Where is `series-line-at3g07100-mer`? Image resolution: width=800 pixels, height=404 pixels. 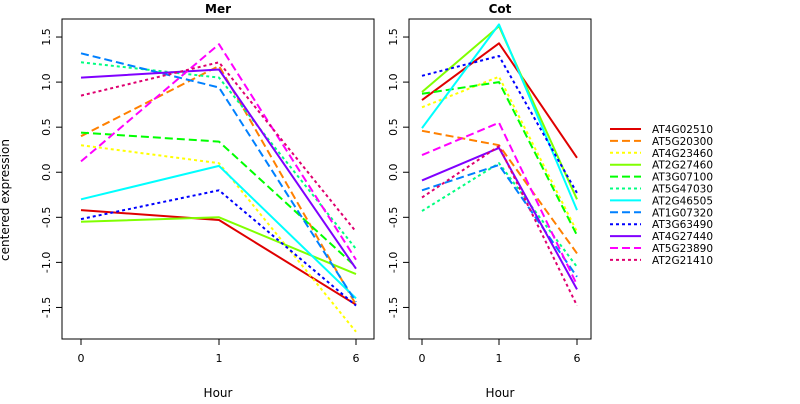
series-line-at3g07100-mer is located at coordinates (218, 199).